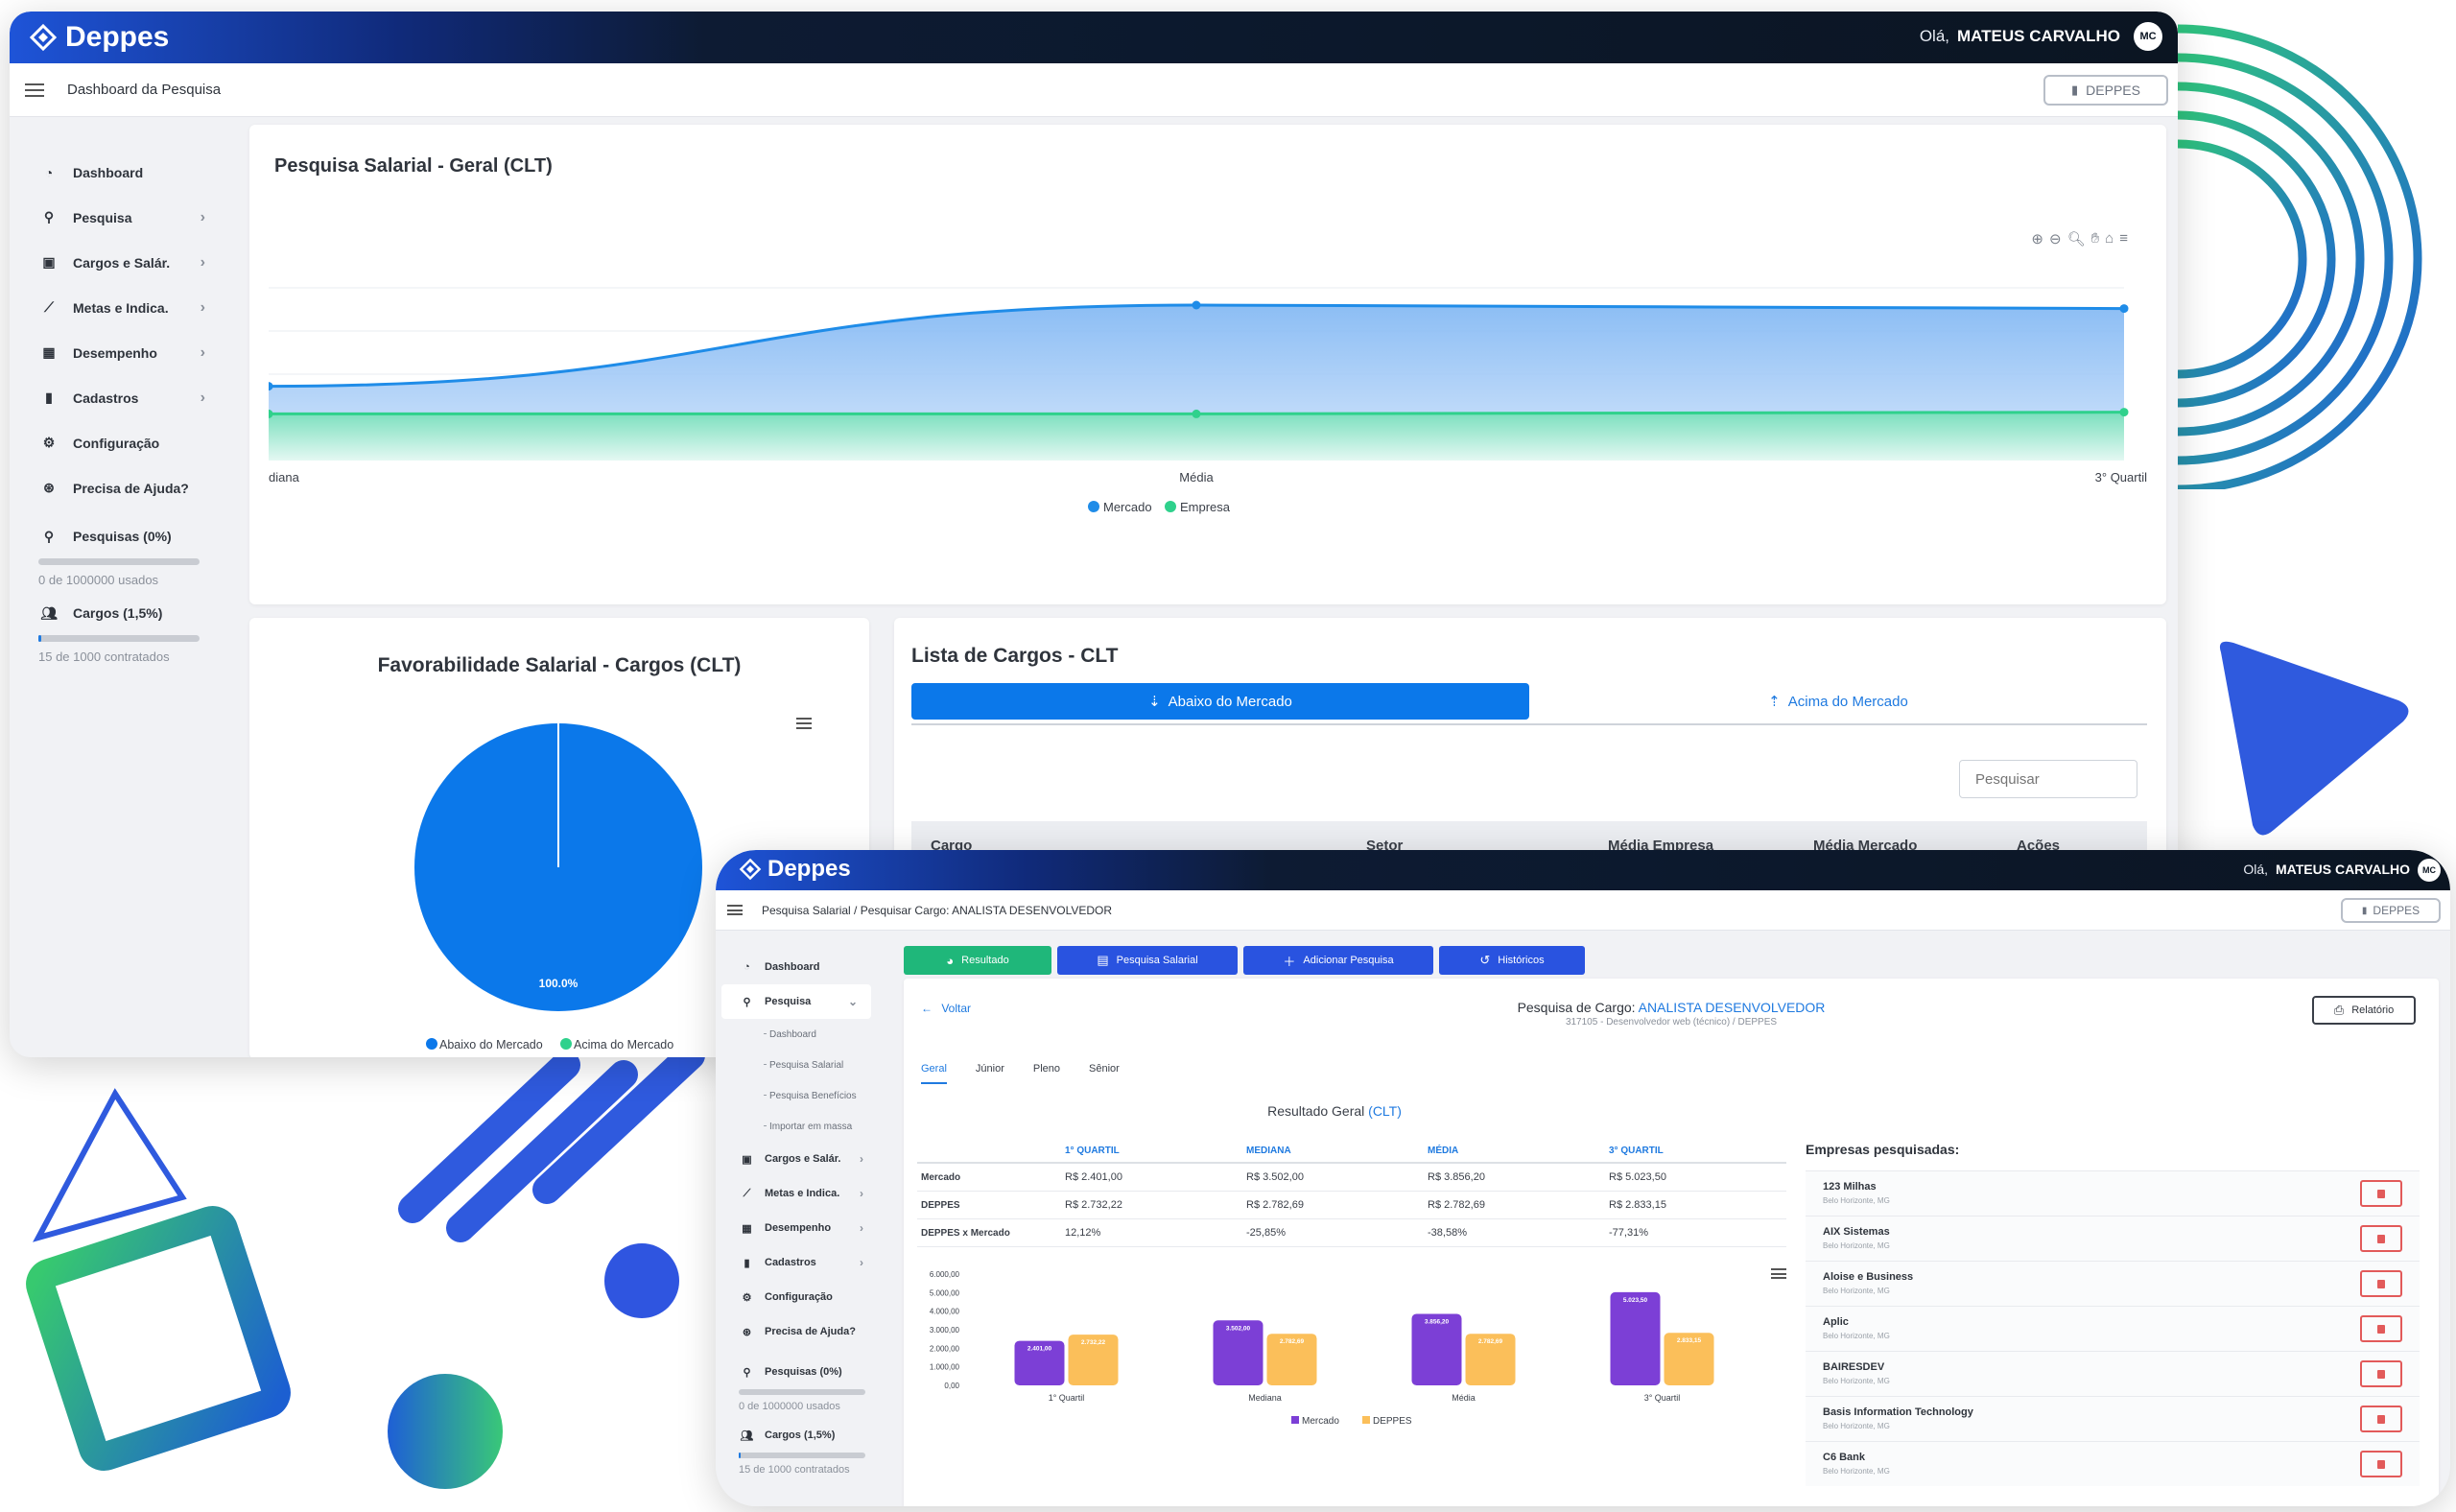 The image size is (2456, 1512). I want to click on heading-role: ANALISTA DESENVOLVEDOR, so click(1732, 1007).